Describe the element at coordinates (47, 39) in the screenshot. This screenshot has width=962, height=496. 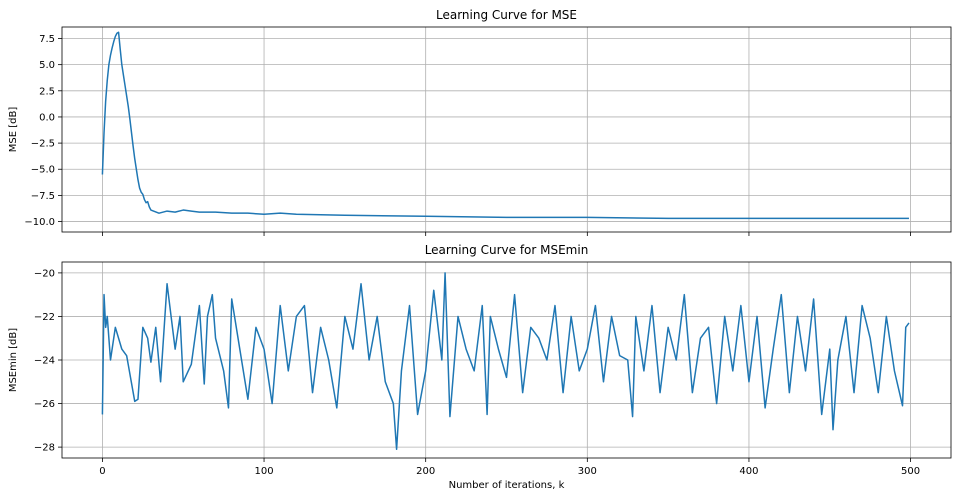
I see `mse-ytick-label: 7.5` at that location.